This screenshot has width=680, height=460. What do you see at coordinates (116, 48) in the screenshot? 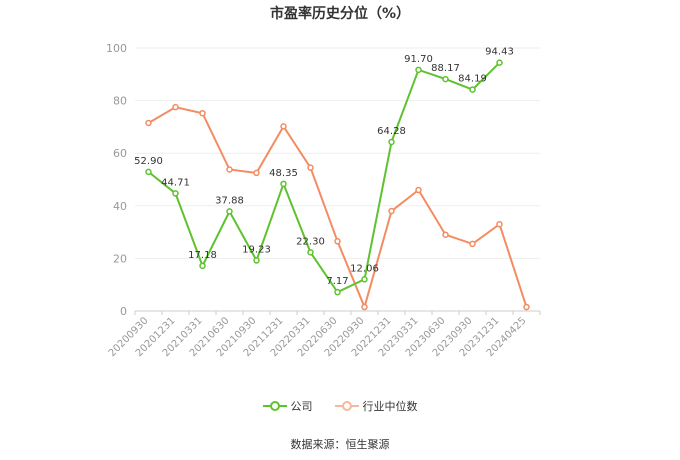
I see `y-tick-label: 100` at bounding box center [116, 48].